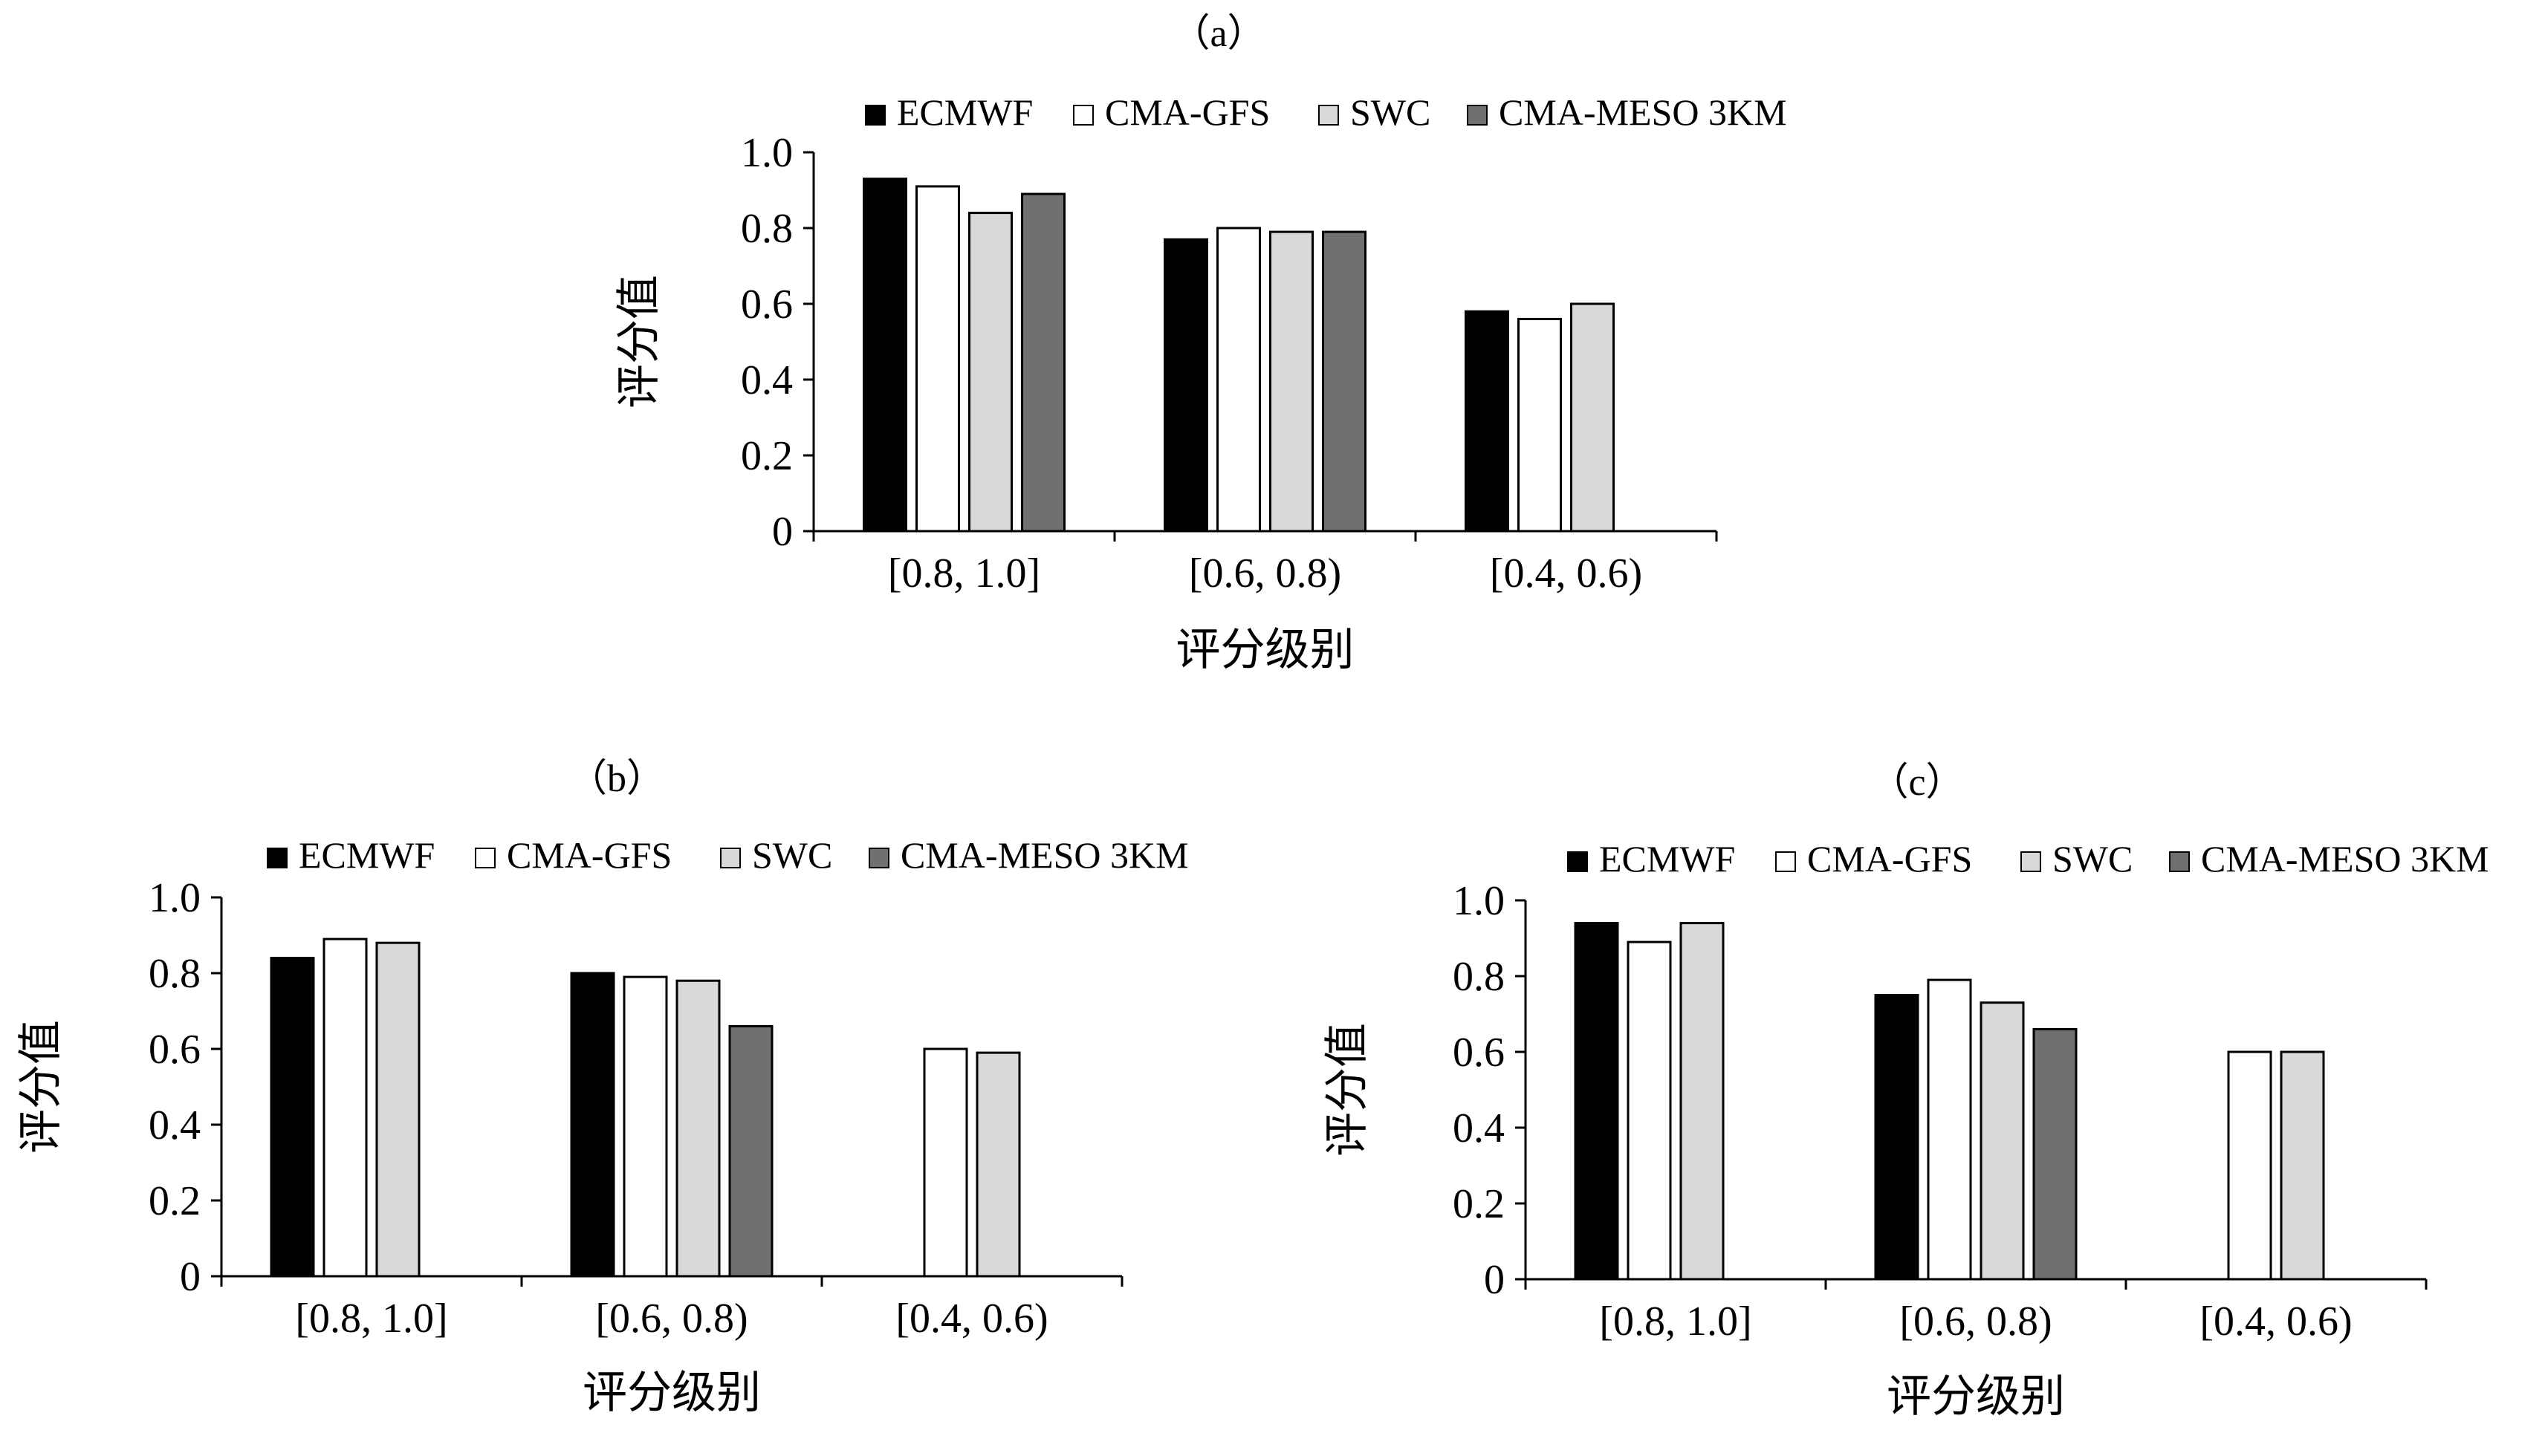 The width and height of the screenshot is (2545, 1456). What do you see at coordinates (1218, 34) in the screenshot?
I see `panel-label: （a）` at bounding box center [1218, 34].